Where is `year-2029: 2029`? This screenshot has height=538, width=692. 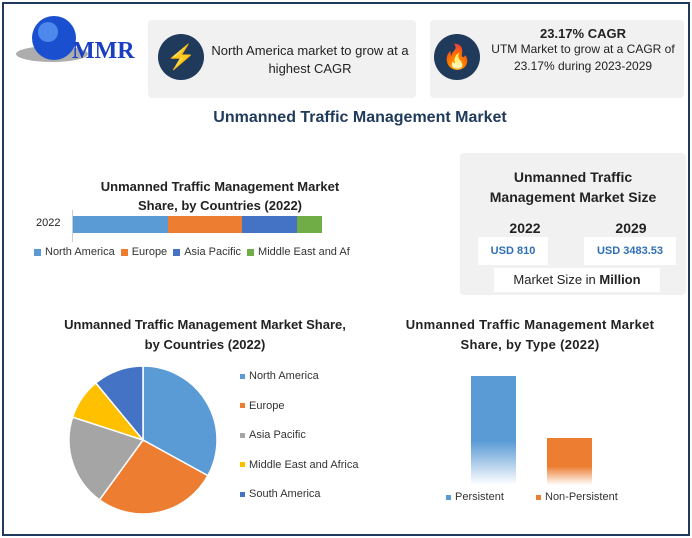
year-2029: 2029 is located at coordinates (631, 228).